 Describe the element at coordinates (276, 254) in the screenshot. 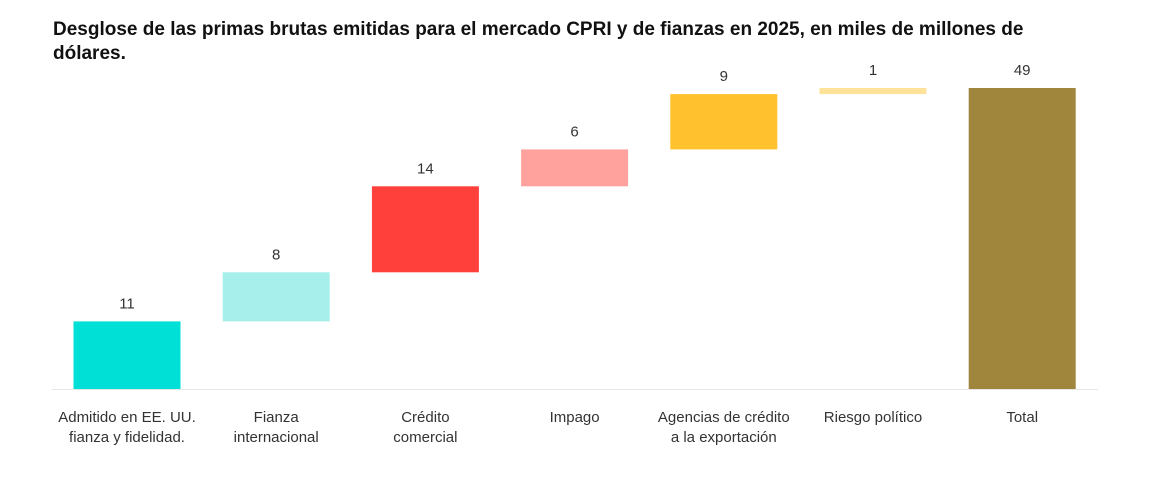

I see `value-label-1: 8` at that location.